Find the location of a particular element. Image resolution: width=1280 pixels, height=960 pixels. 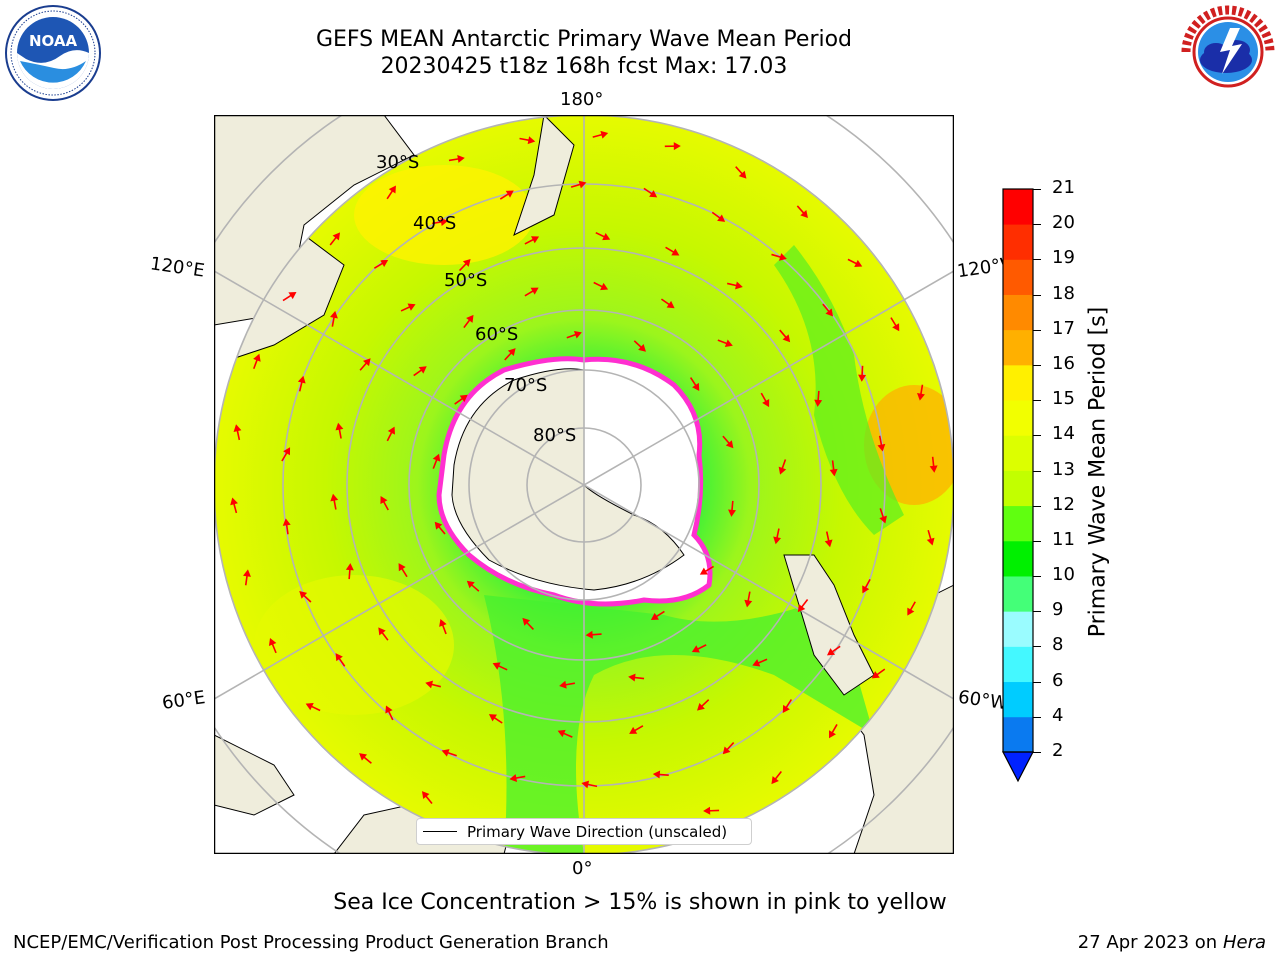

parallel-label-30s: 30°S is located at coordinates (398, 162).